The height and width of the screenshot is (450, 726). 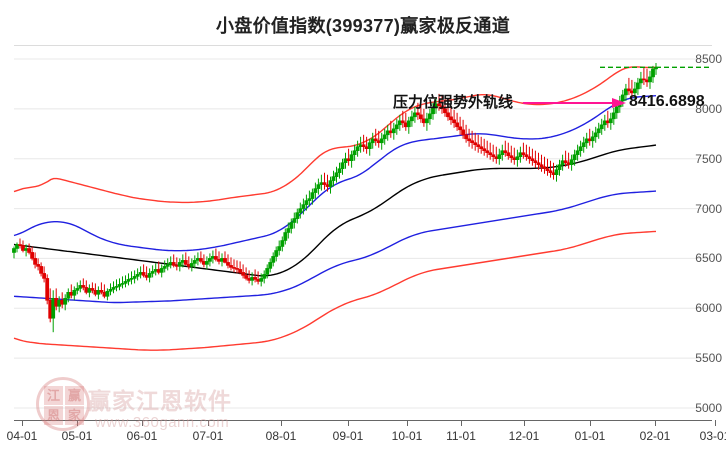 I want to click on x-axis-tick-label: 08-01, so click(x=281, y=436).